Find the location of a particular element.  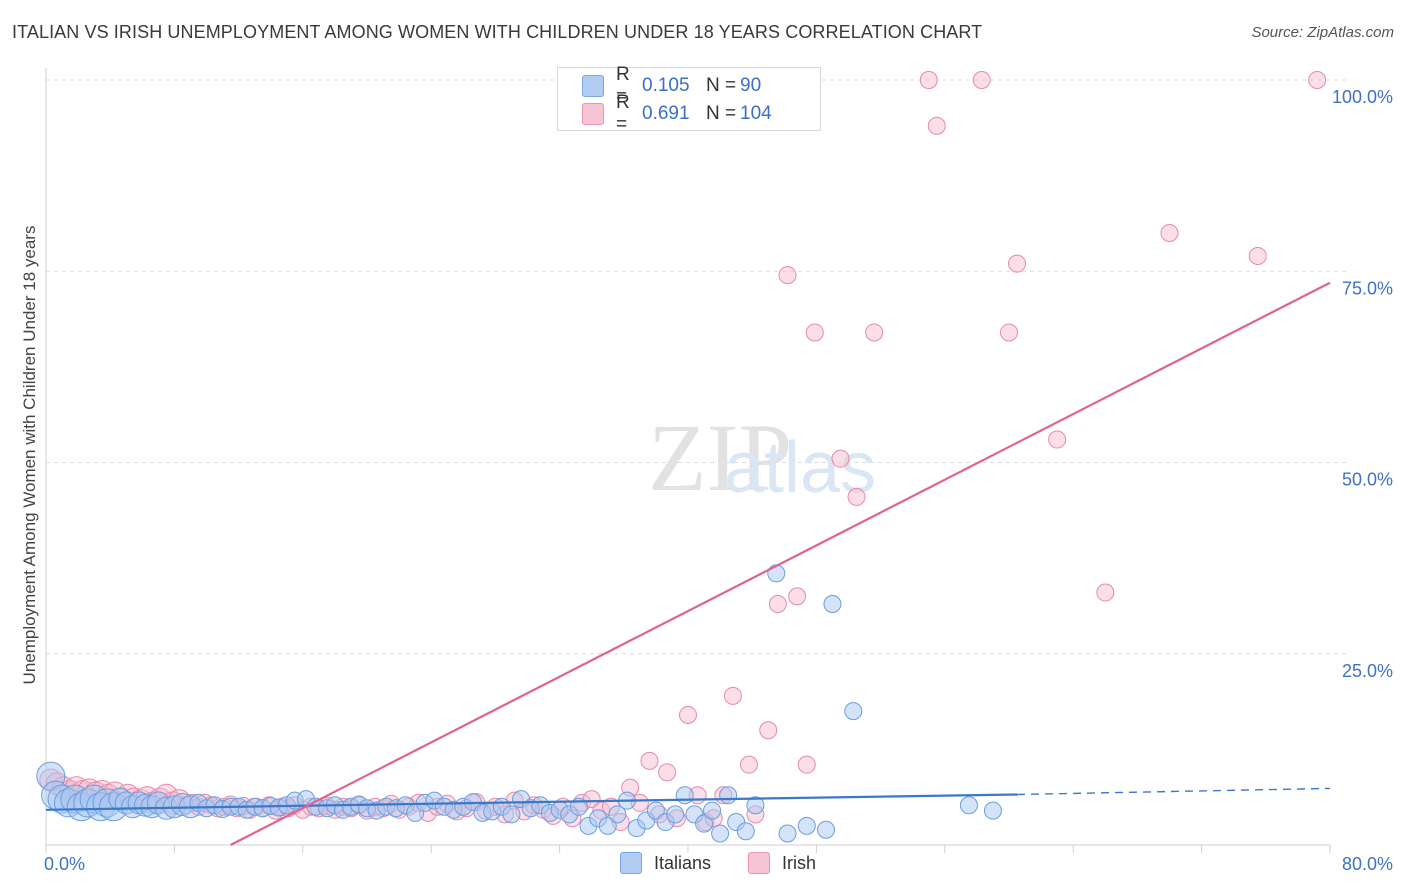

legend-label-italians: Italians is located at coordinates (683, 862).